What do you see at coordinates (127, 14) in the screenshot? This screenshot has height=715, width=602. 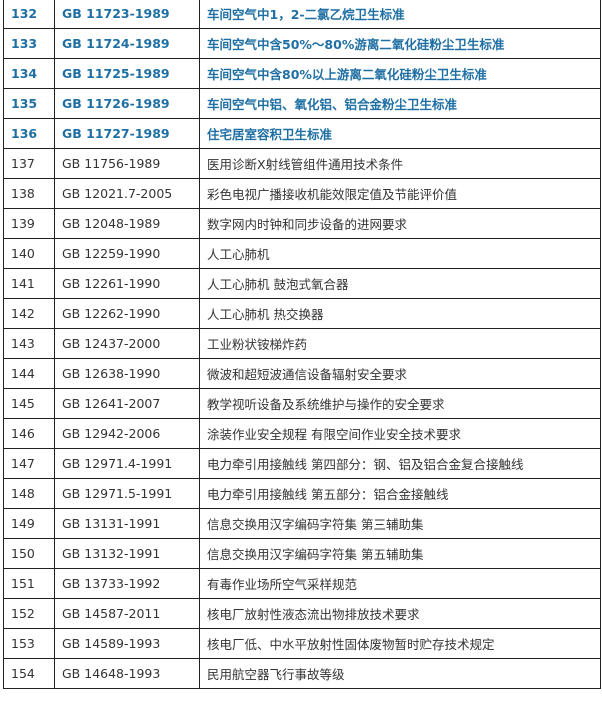 I see `standard-code: GB 11723-1989` at bounding box center [127, 14].